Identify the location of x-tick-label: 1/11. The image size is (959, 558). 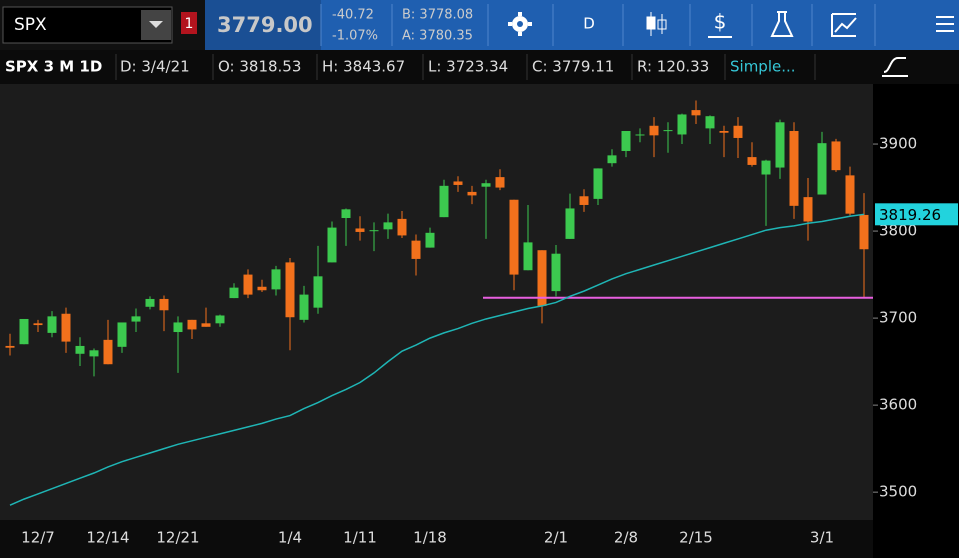
(360, 538).